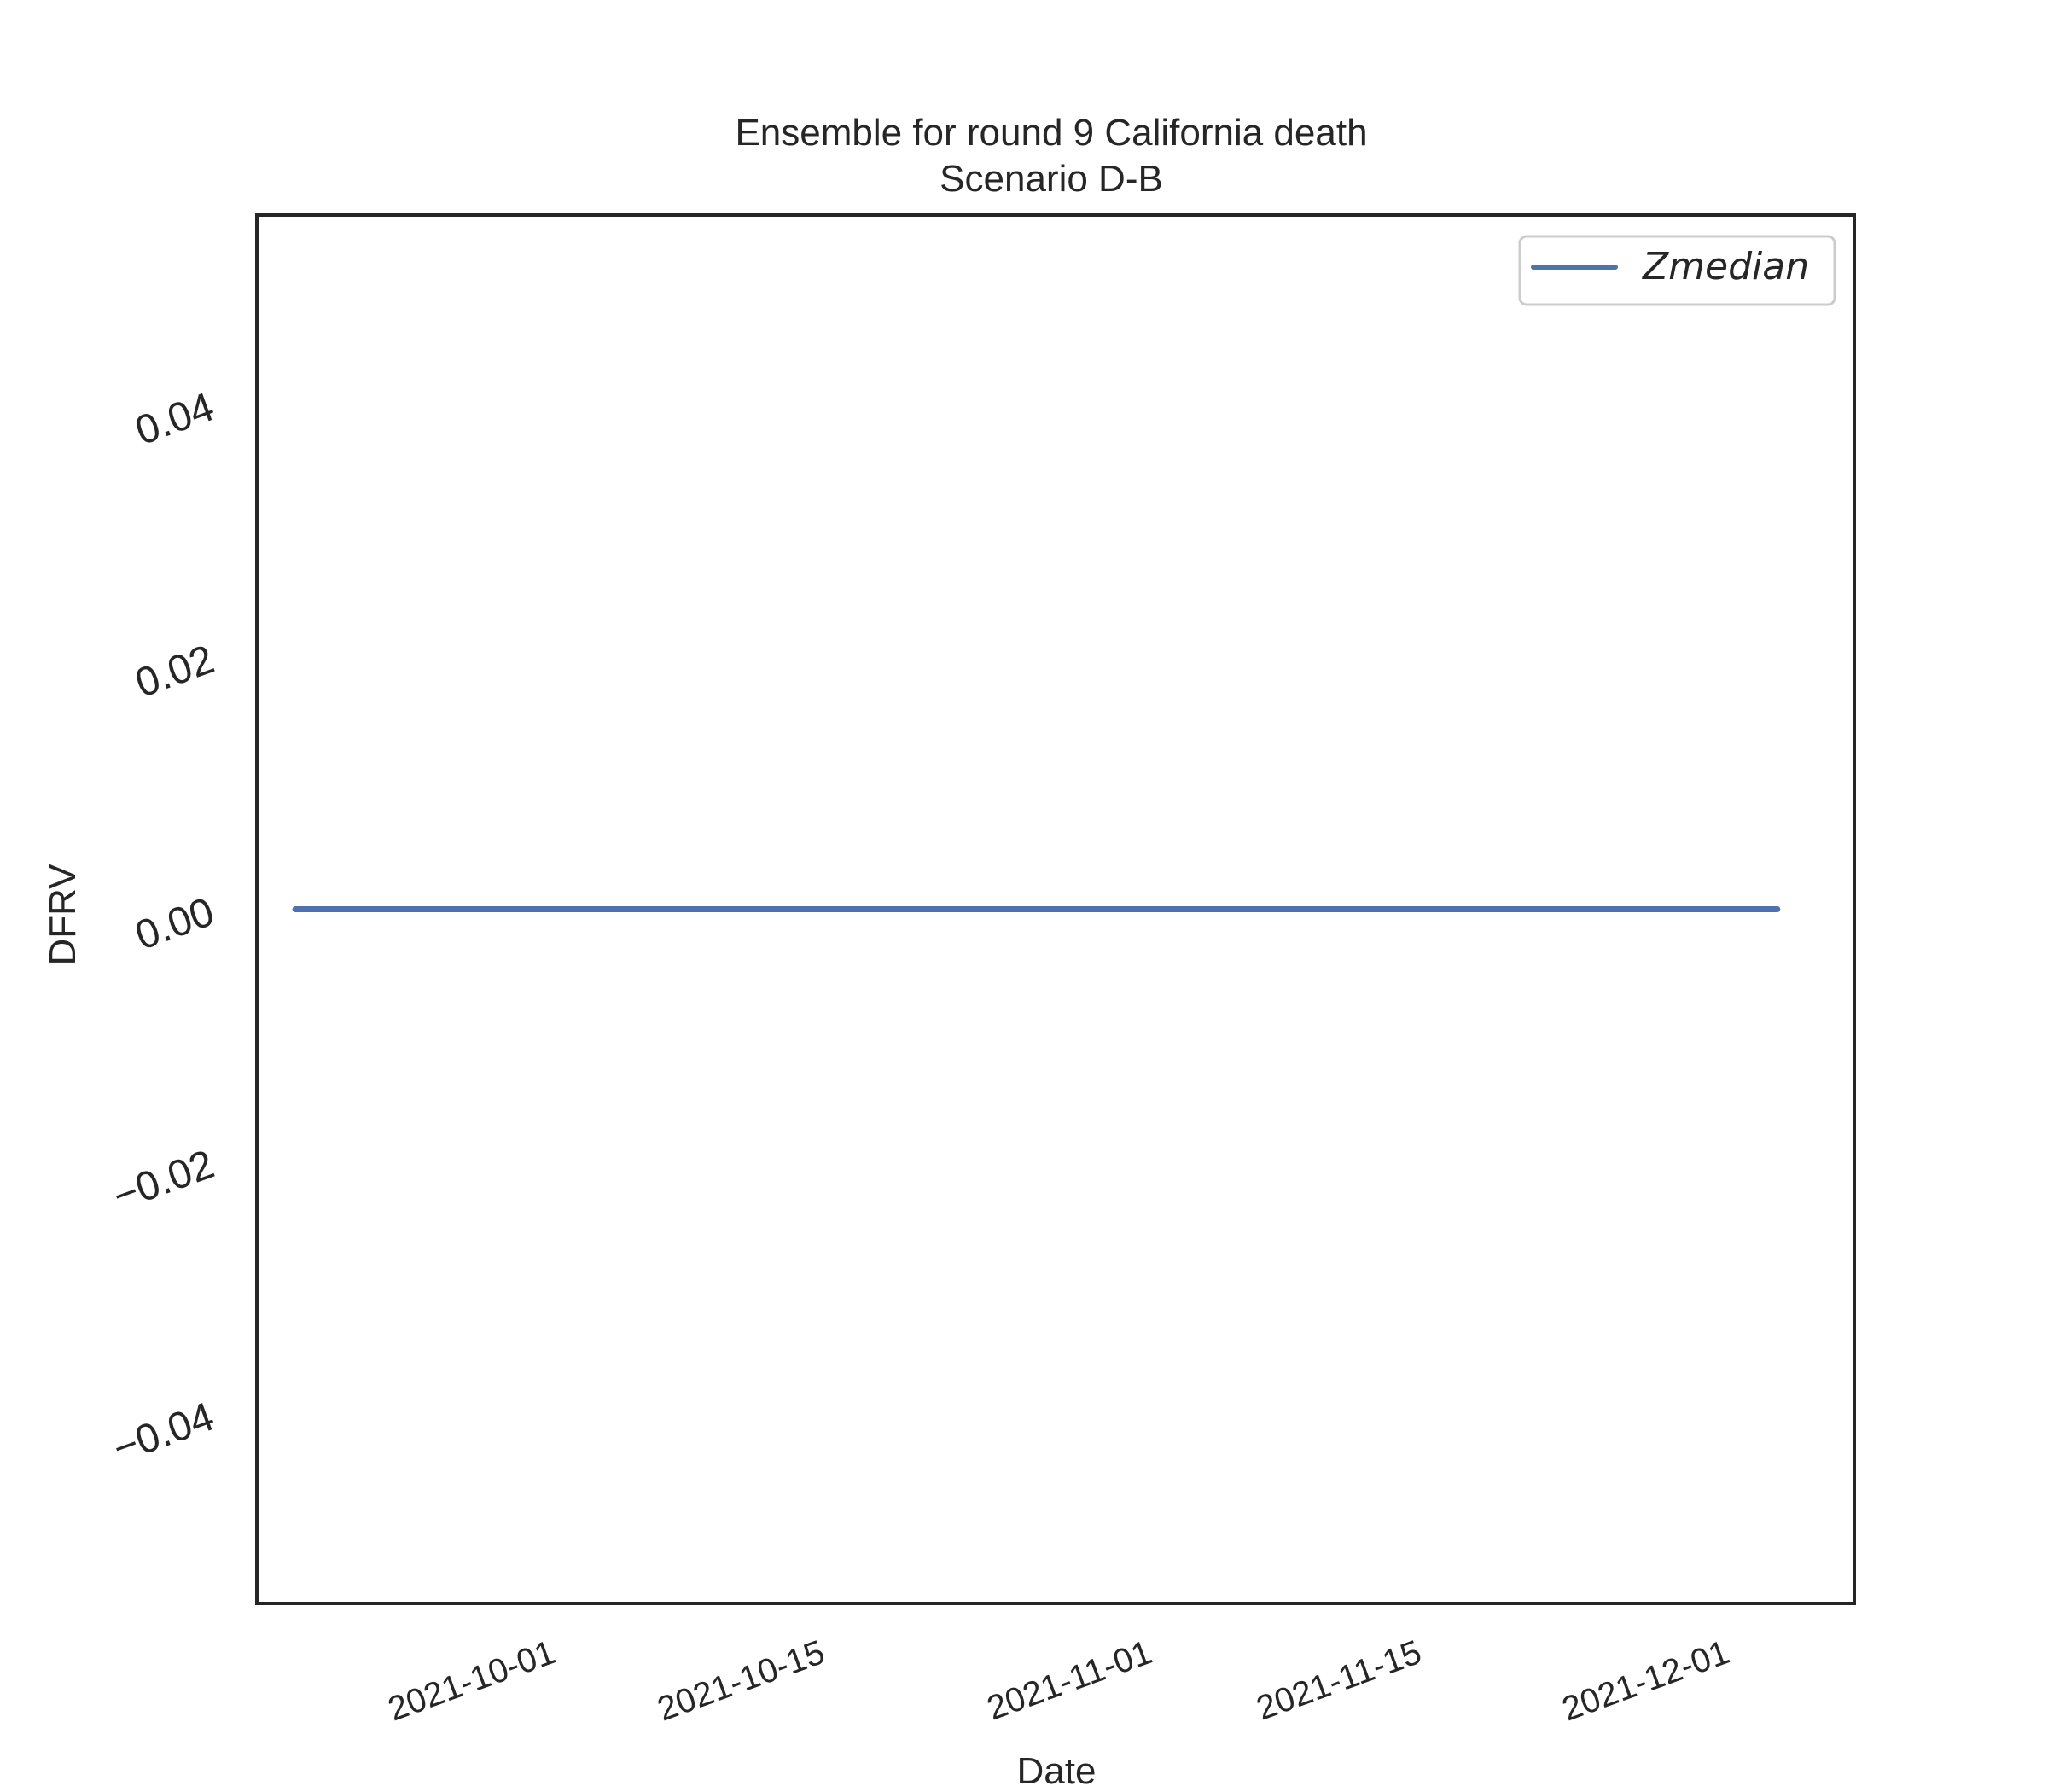 The width and height of the screenshot is (2048, 1792). What do you see at coordinates (1051, 179) in the screenshot?
I see `chart-subtitle: Scenario D-B` at bounding box center [1051, 179].